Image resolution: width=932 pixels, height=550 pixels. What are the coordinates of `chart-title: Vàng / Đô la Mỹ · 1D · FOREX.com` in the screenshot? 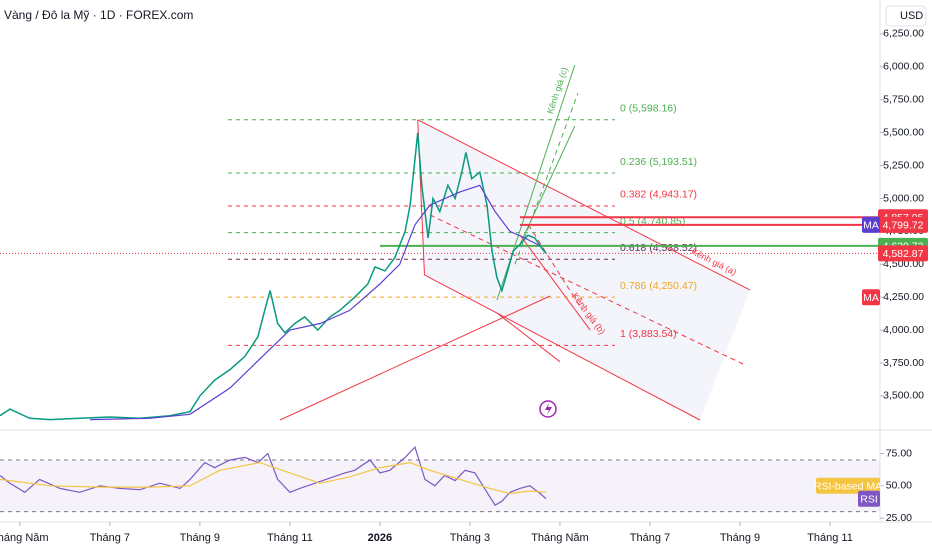 It's located at (98, 15).